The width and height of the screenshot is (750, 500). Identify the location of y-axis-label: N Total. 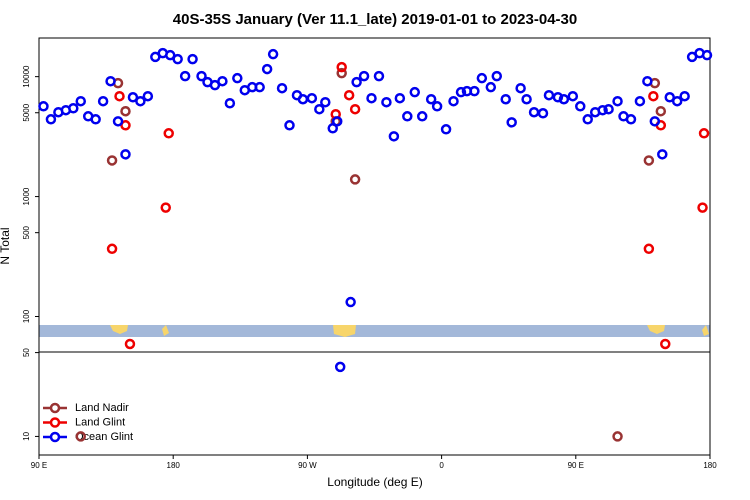
(6, 245).